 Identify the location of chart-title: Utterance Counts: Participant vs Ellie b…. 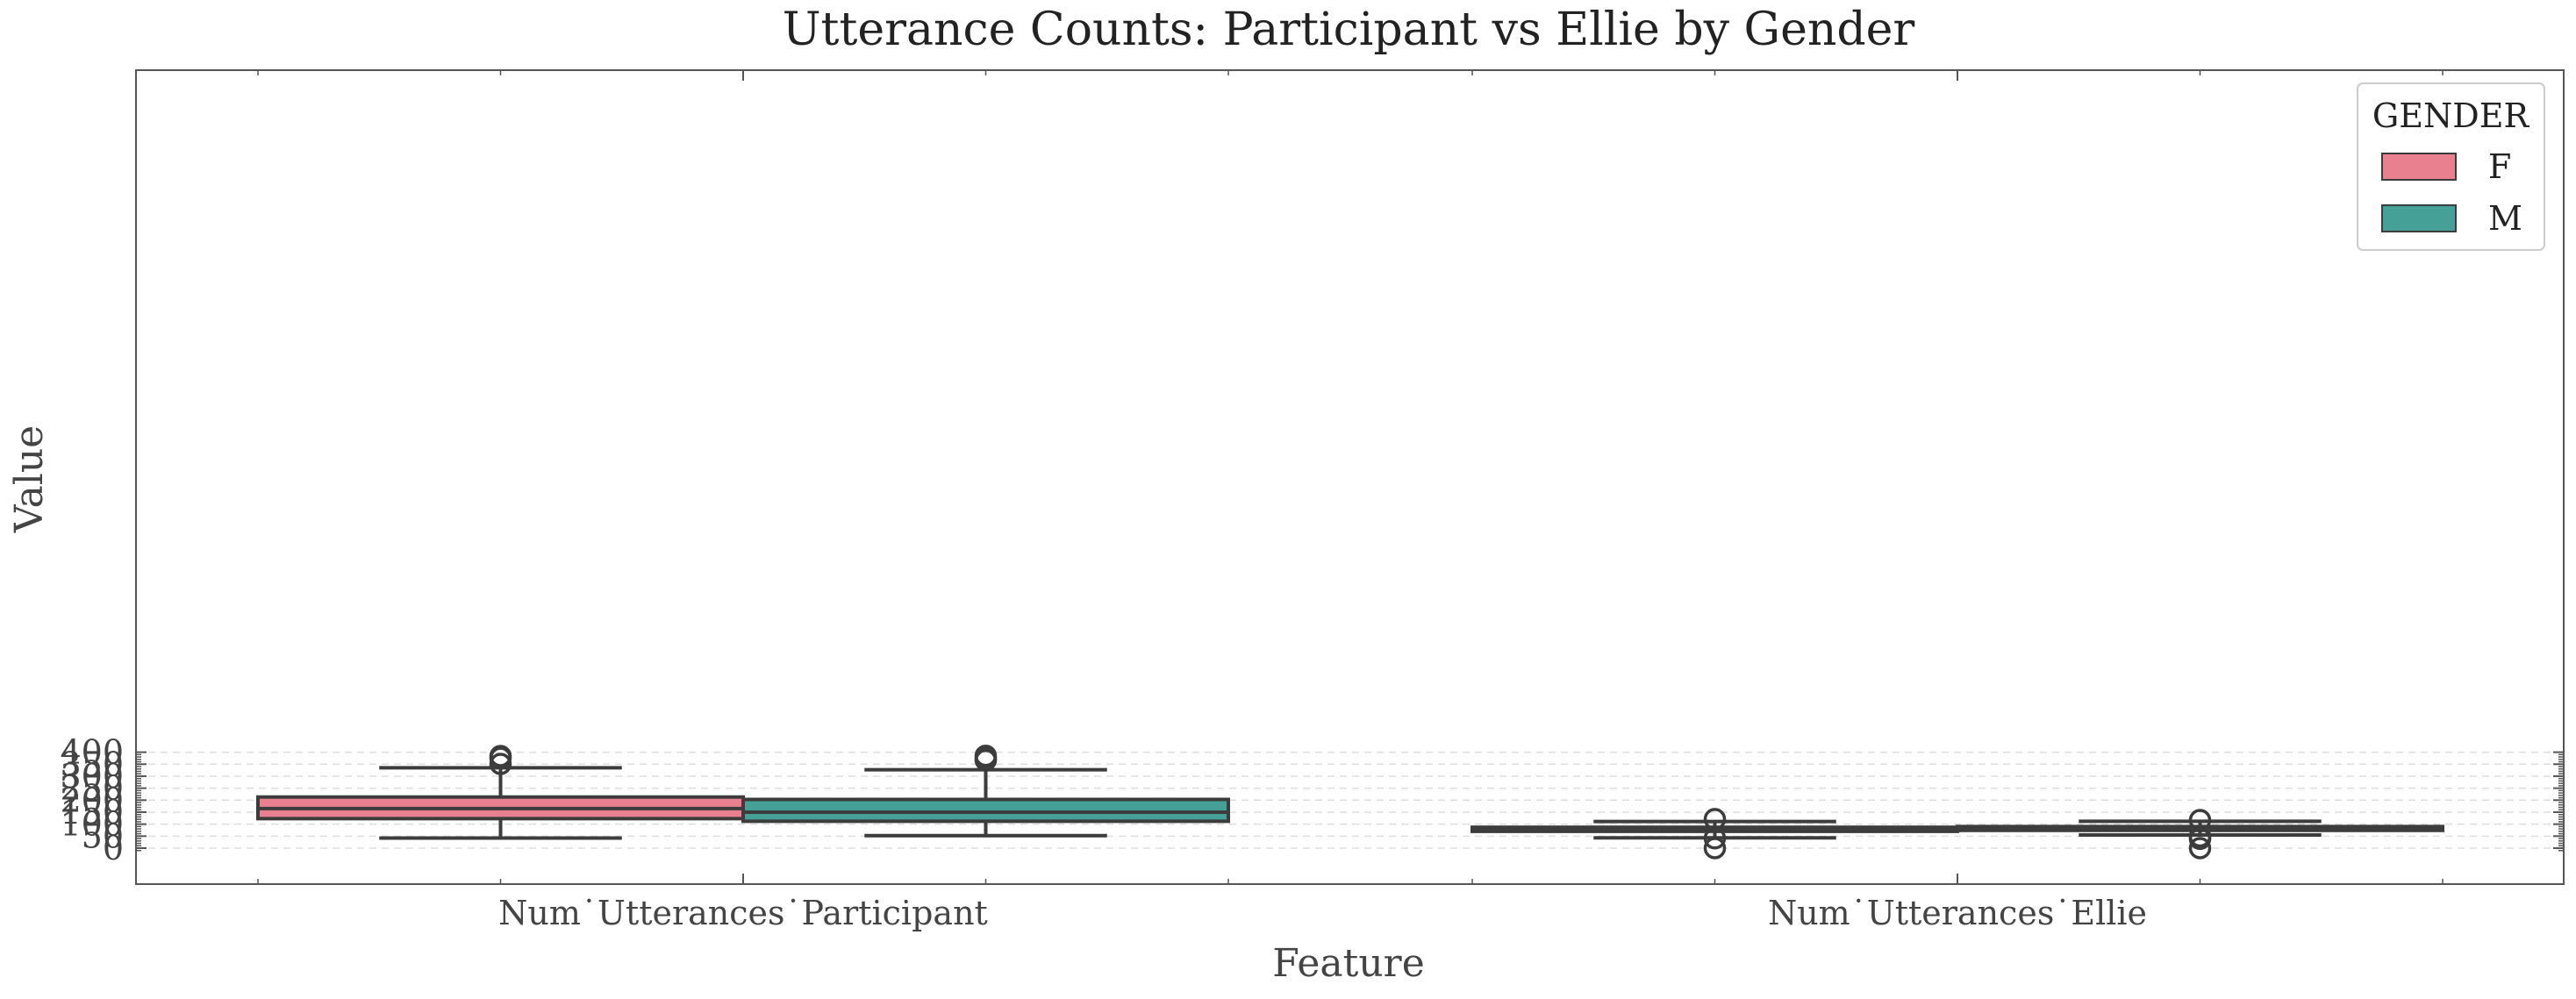
(1349, 30).